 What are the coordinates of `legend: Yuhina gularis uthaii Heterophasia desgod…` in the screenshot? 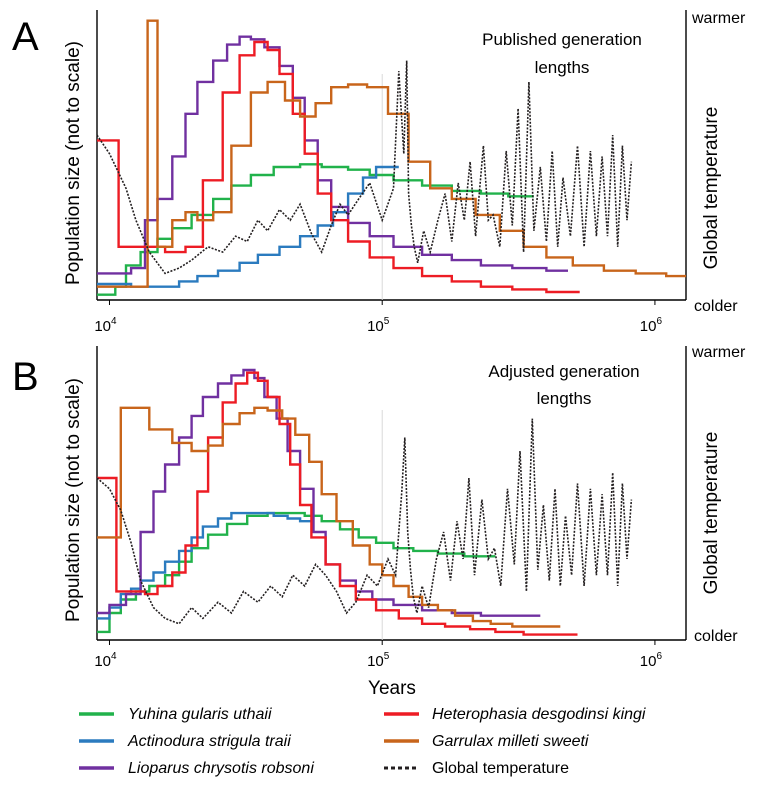 It's located at (362, 741).